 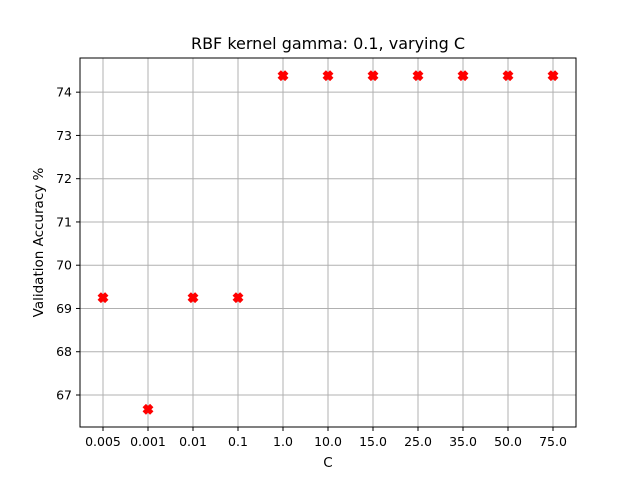 What do you see at coordinates (327, 463) in the screenshot?
I see `x-axis-label: C` at bounding box center [327, 463].